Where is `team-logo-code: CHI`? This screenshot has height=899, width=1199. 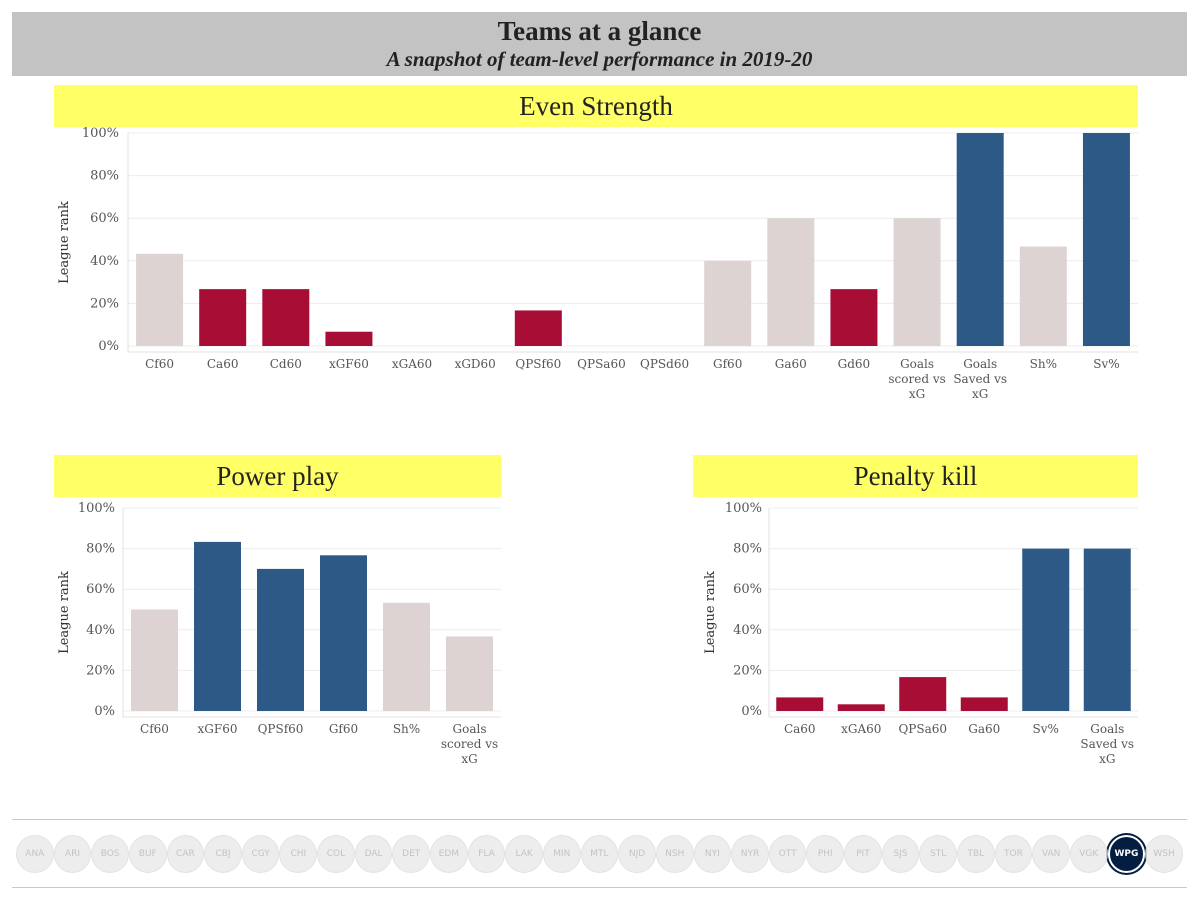
team-logo-code: CHI is located at coordinates (298, 853).